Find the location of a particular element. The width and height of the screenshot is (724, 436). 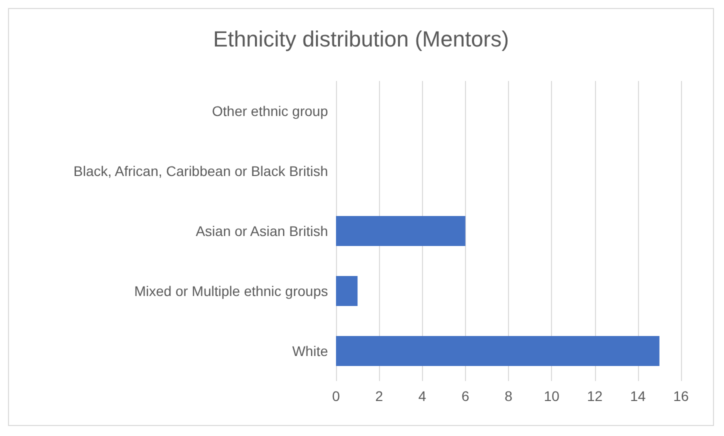

x-tick-label: 2 is located at coordinates (379, 396).